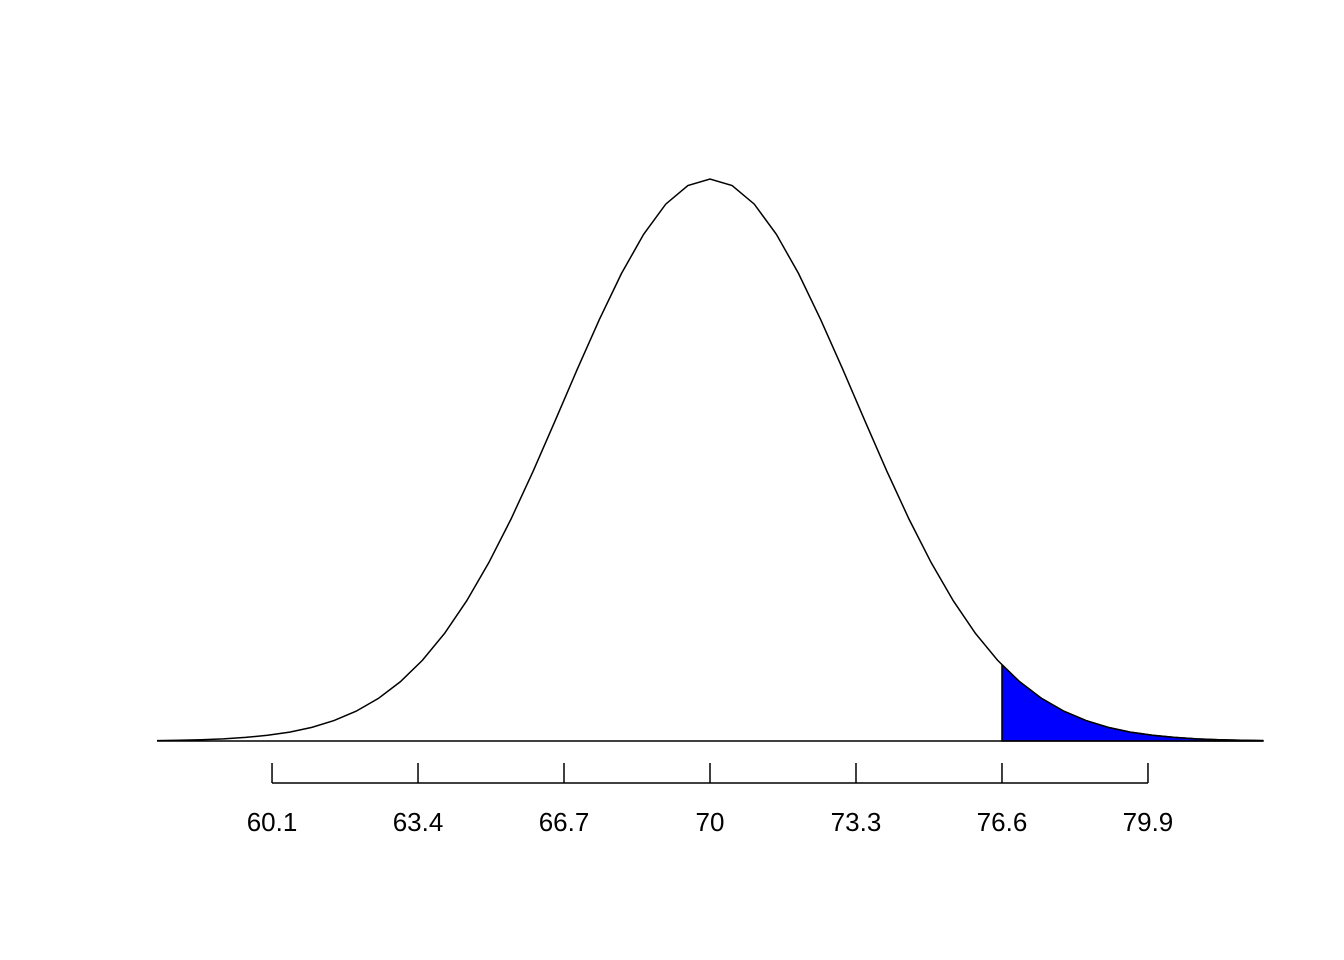  What do you see at coordinates (1002, 822) in the screenshot?
I see `x-tick-label: 76.6` at bounding box center [1002, 822].